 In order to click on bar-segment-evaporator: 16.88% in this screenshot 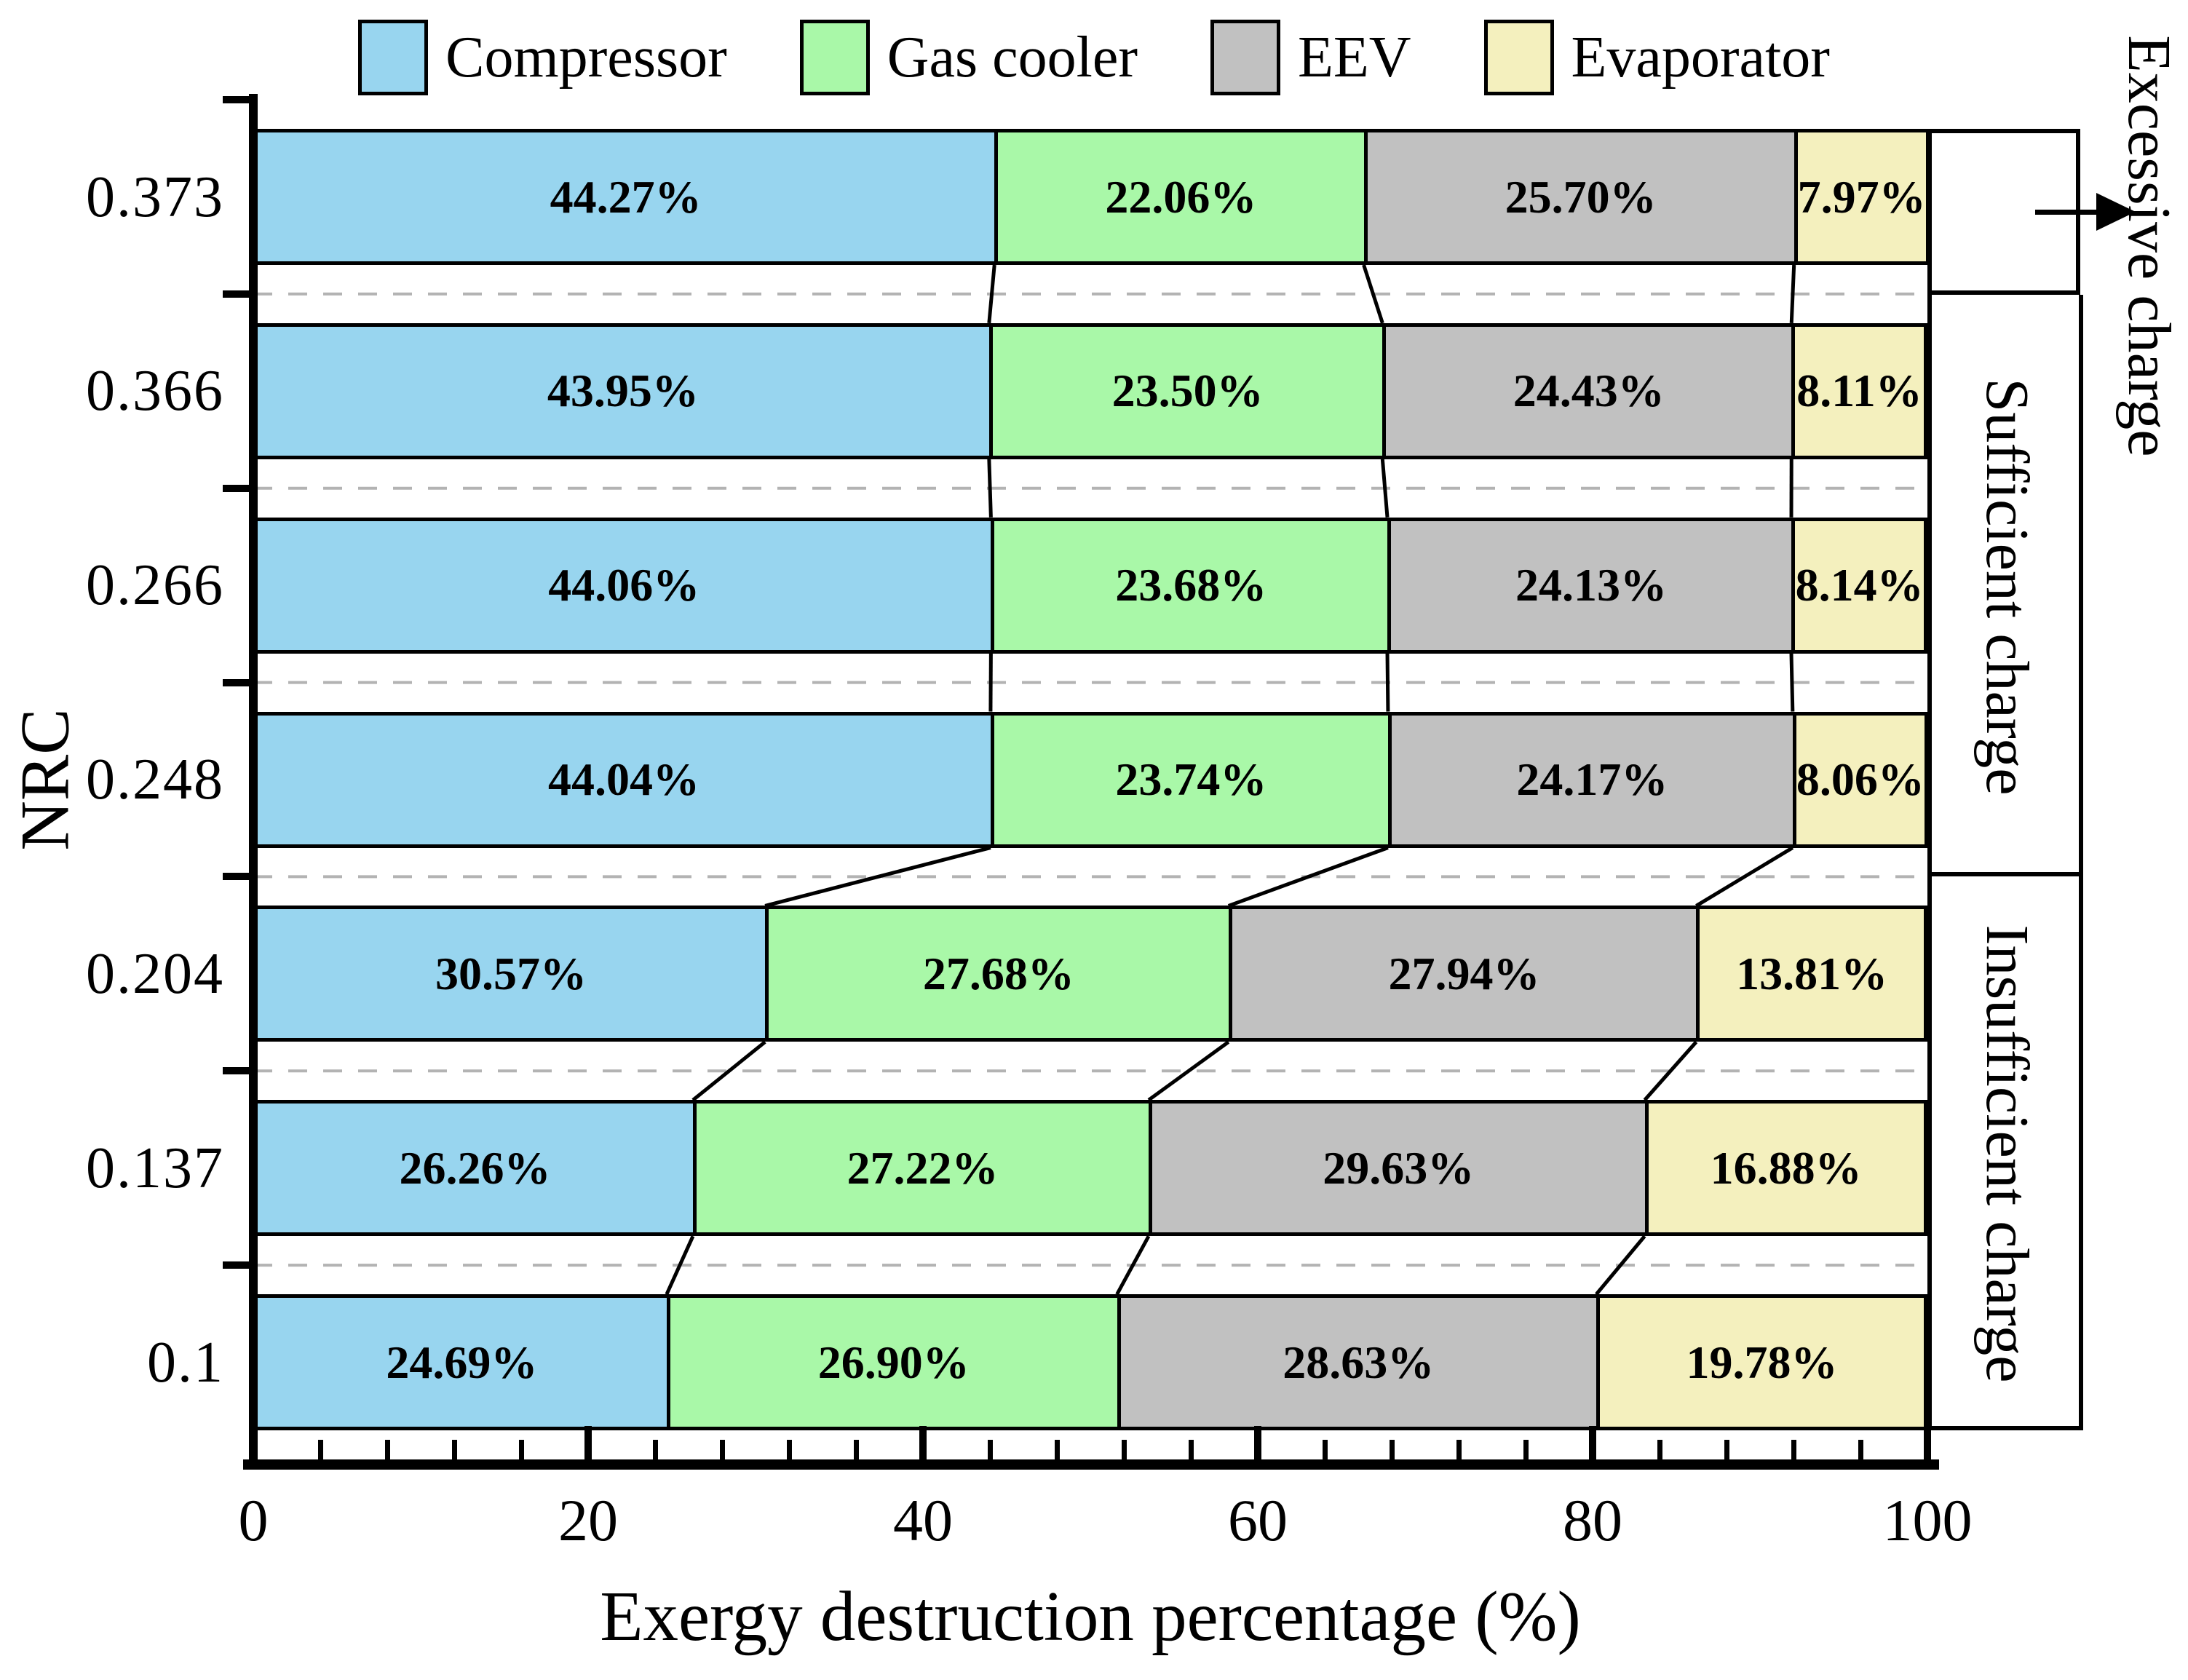, I will do `click(1785, 1168)`.